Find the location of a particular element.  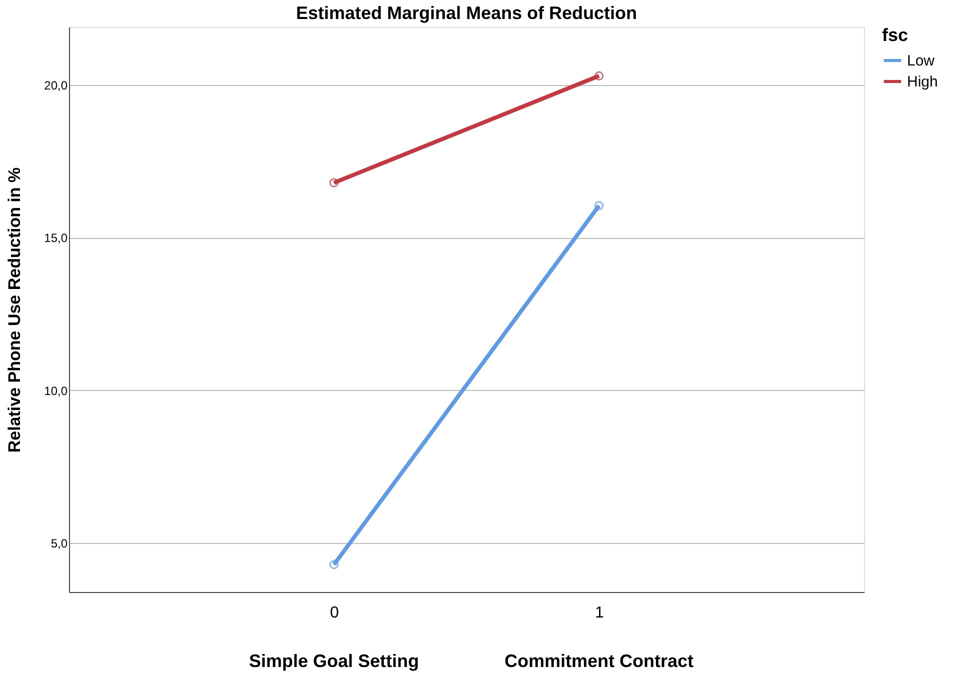

y-tick-label: 20,0 is located at coordinates (56, 85).